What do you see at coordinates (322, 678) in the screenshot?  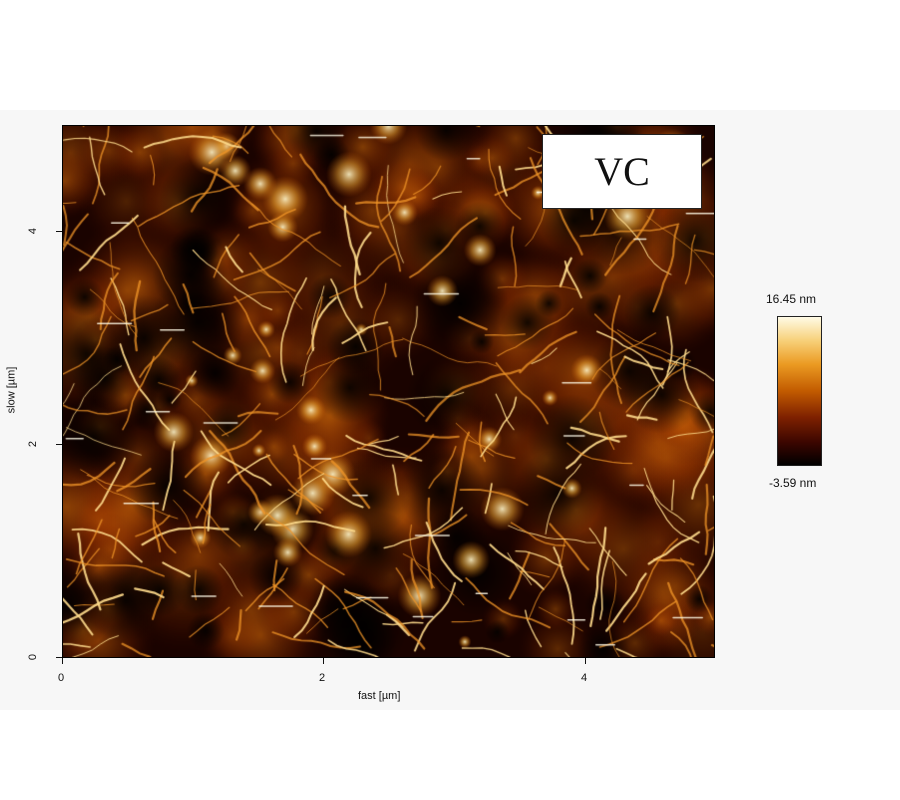 I see `x-tick-label: 2` at bounding box center [322, 678].